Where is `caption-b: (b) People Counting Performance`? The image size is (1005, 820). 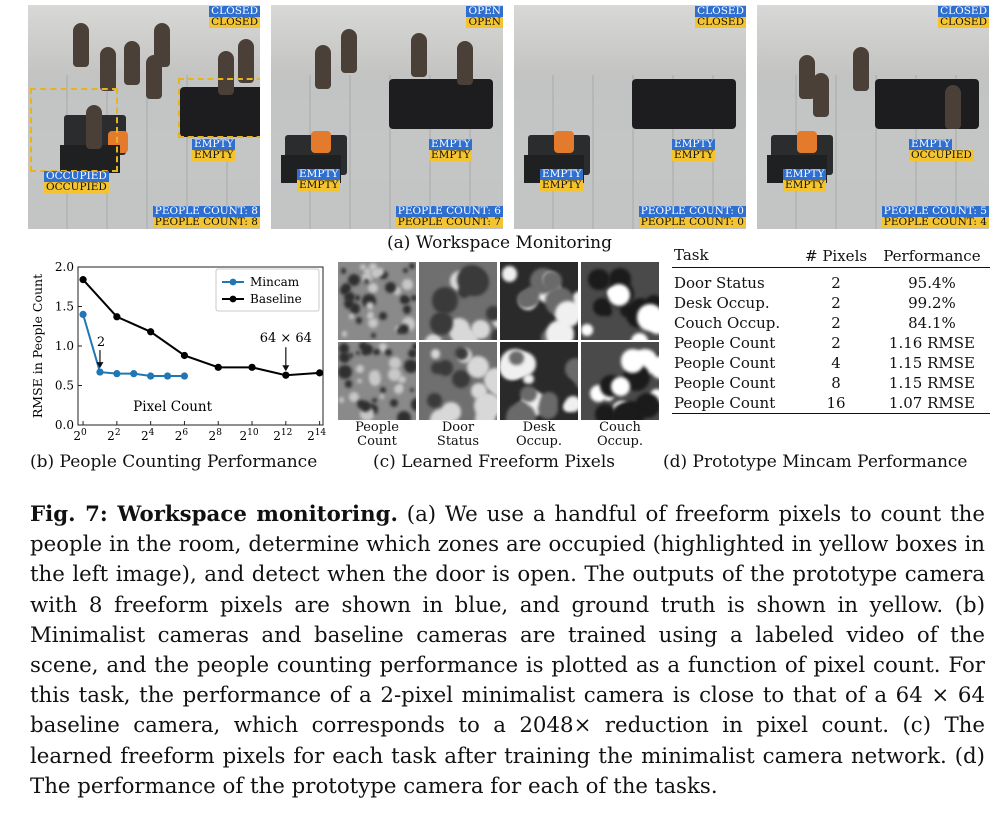
caption-b: (b) People Counting Performance is located at coordinates (174, 462).